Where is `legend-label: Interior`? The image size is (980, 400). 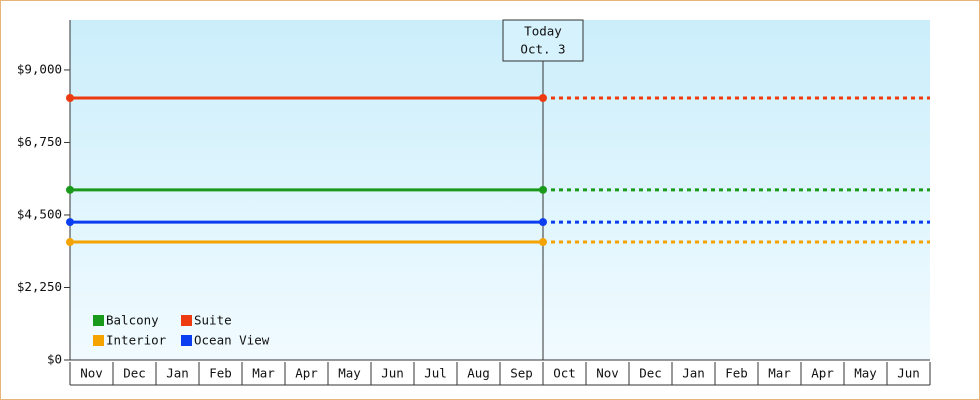
legend-label: Interior is located at coordinates (136, 340).